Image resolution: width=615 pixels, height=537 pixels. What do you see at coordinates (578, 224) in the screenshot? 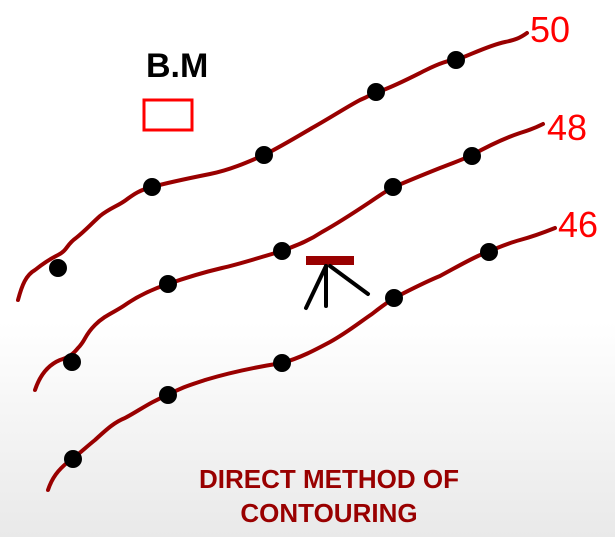
I see `contour-label-46: 46` at bounding box center [578, 224].